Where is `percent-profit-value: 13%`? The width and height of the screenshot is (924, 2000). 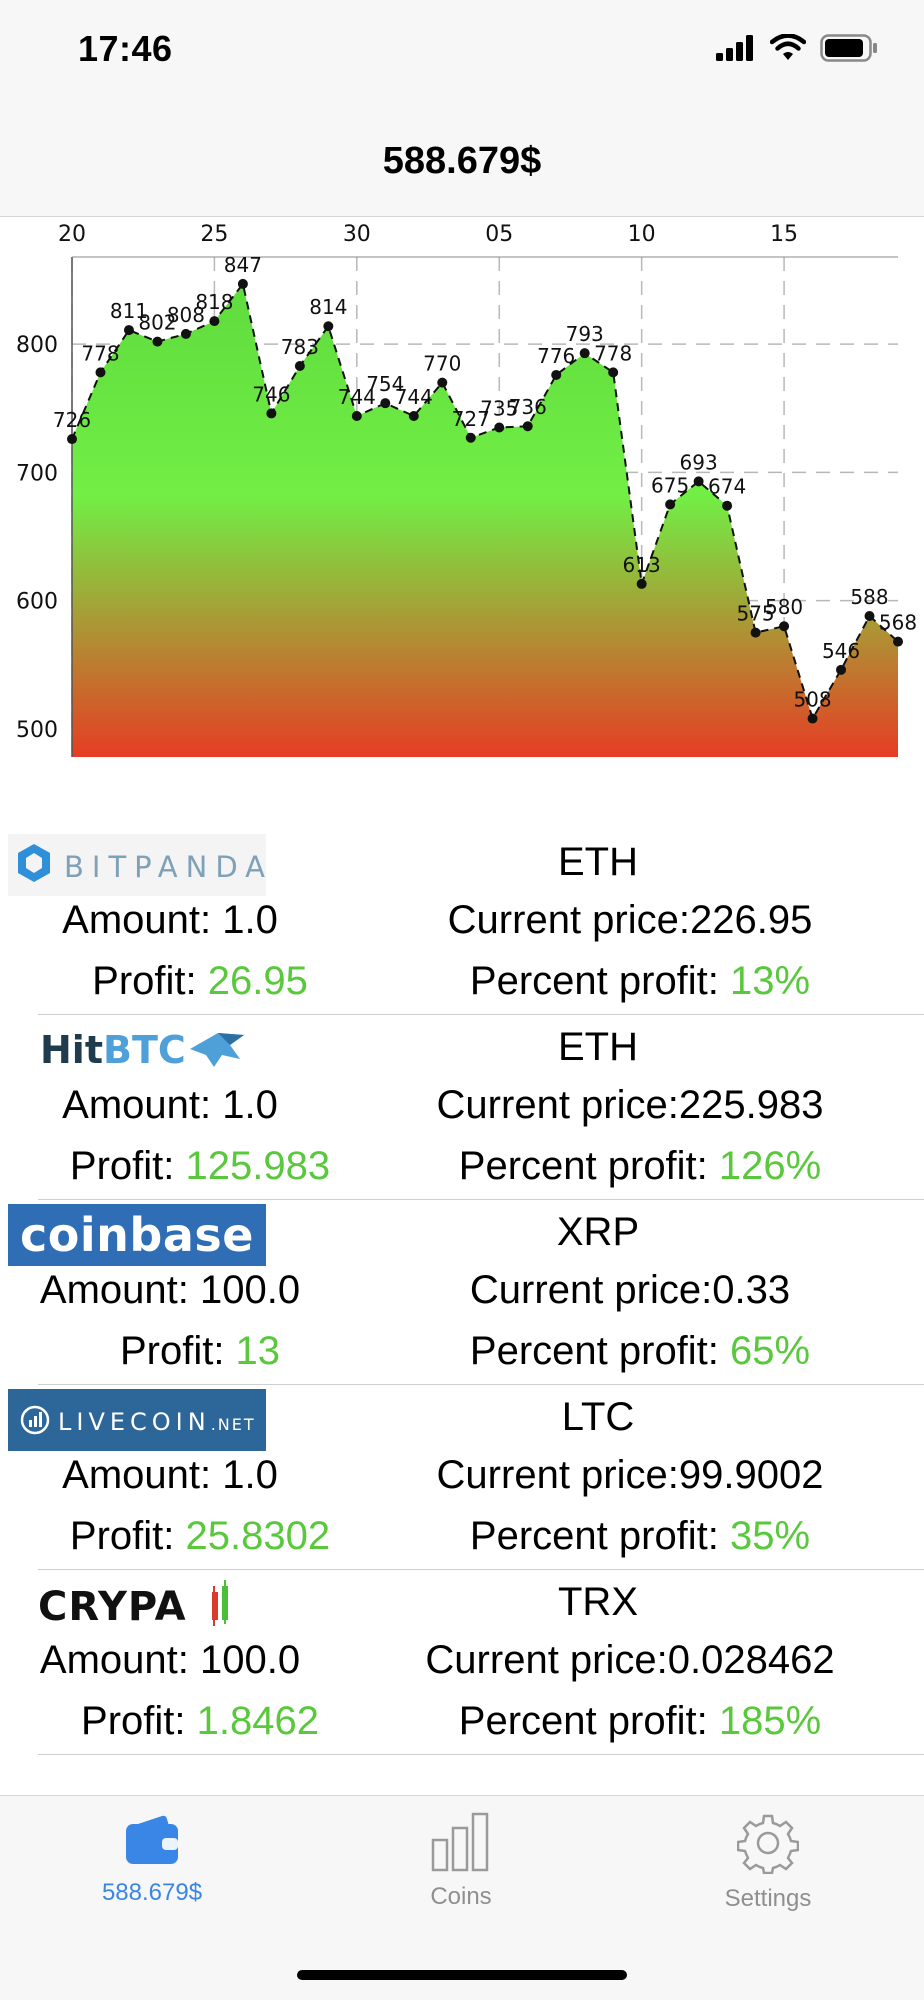
percent-profit-value: 13% is located at coordinates (770, 981).